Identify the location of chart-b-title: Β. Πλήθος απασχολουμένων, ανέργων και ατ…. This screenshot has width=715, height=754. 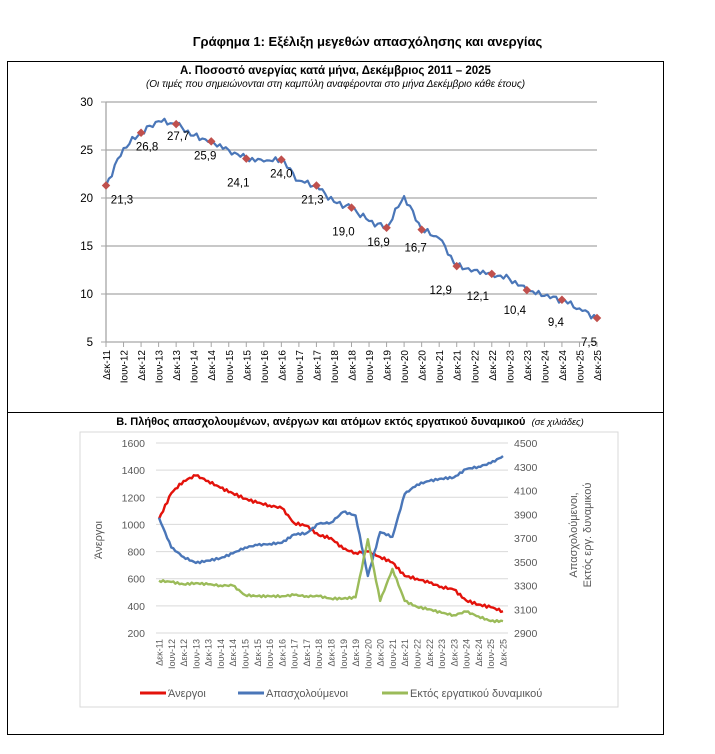
(321, 422).